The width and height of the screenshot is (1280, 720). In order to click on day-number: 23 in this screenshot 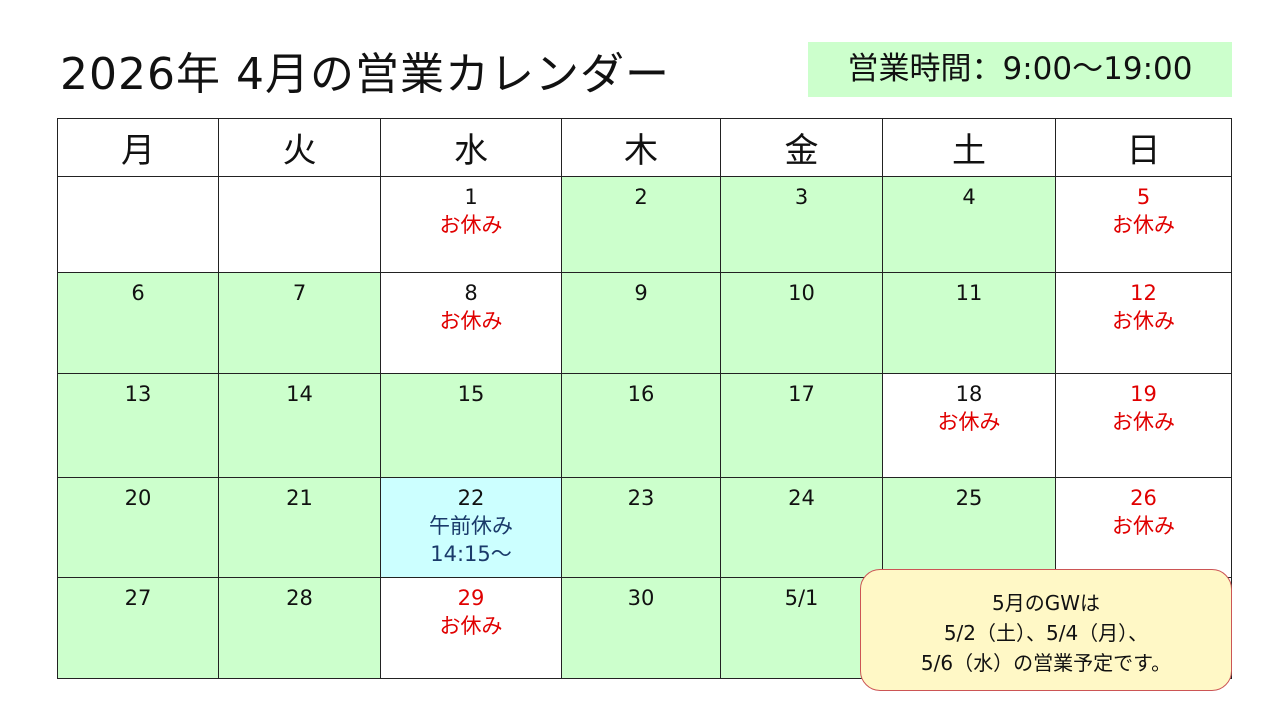, I will do `click(641, 498)`.